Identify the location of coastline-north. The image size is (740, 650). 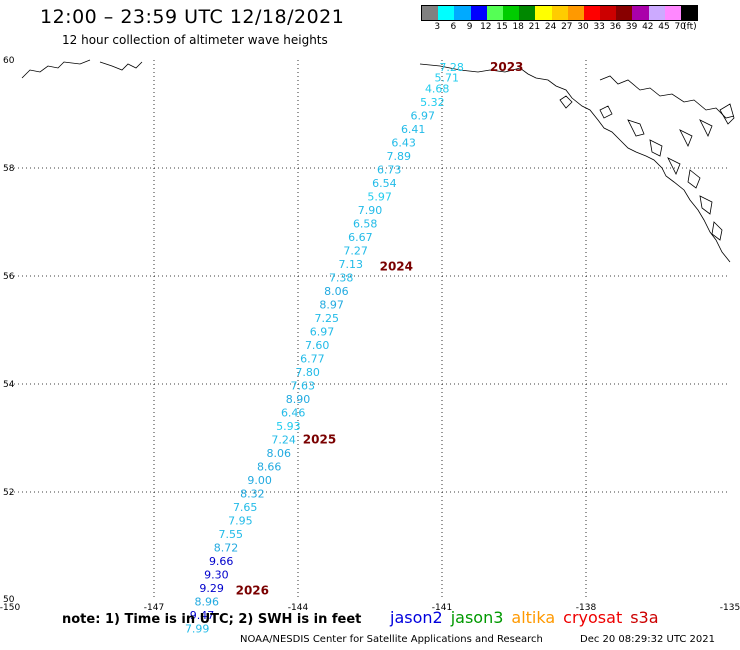
(82, 69).